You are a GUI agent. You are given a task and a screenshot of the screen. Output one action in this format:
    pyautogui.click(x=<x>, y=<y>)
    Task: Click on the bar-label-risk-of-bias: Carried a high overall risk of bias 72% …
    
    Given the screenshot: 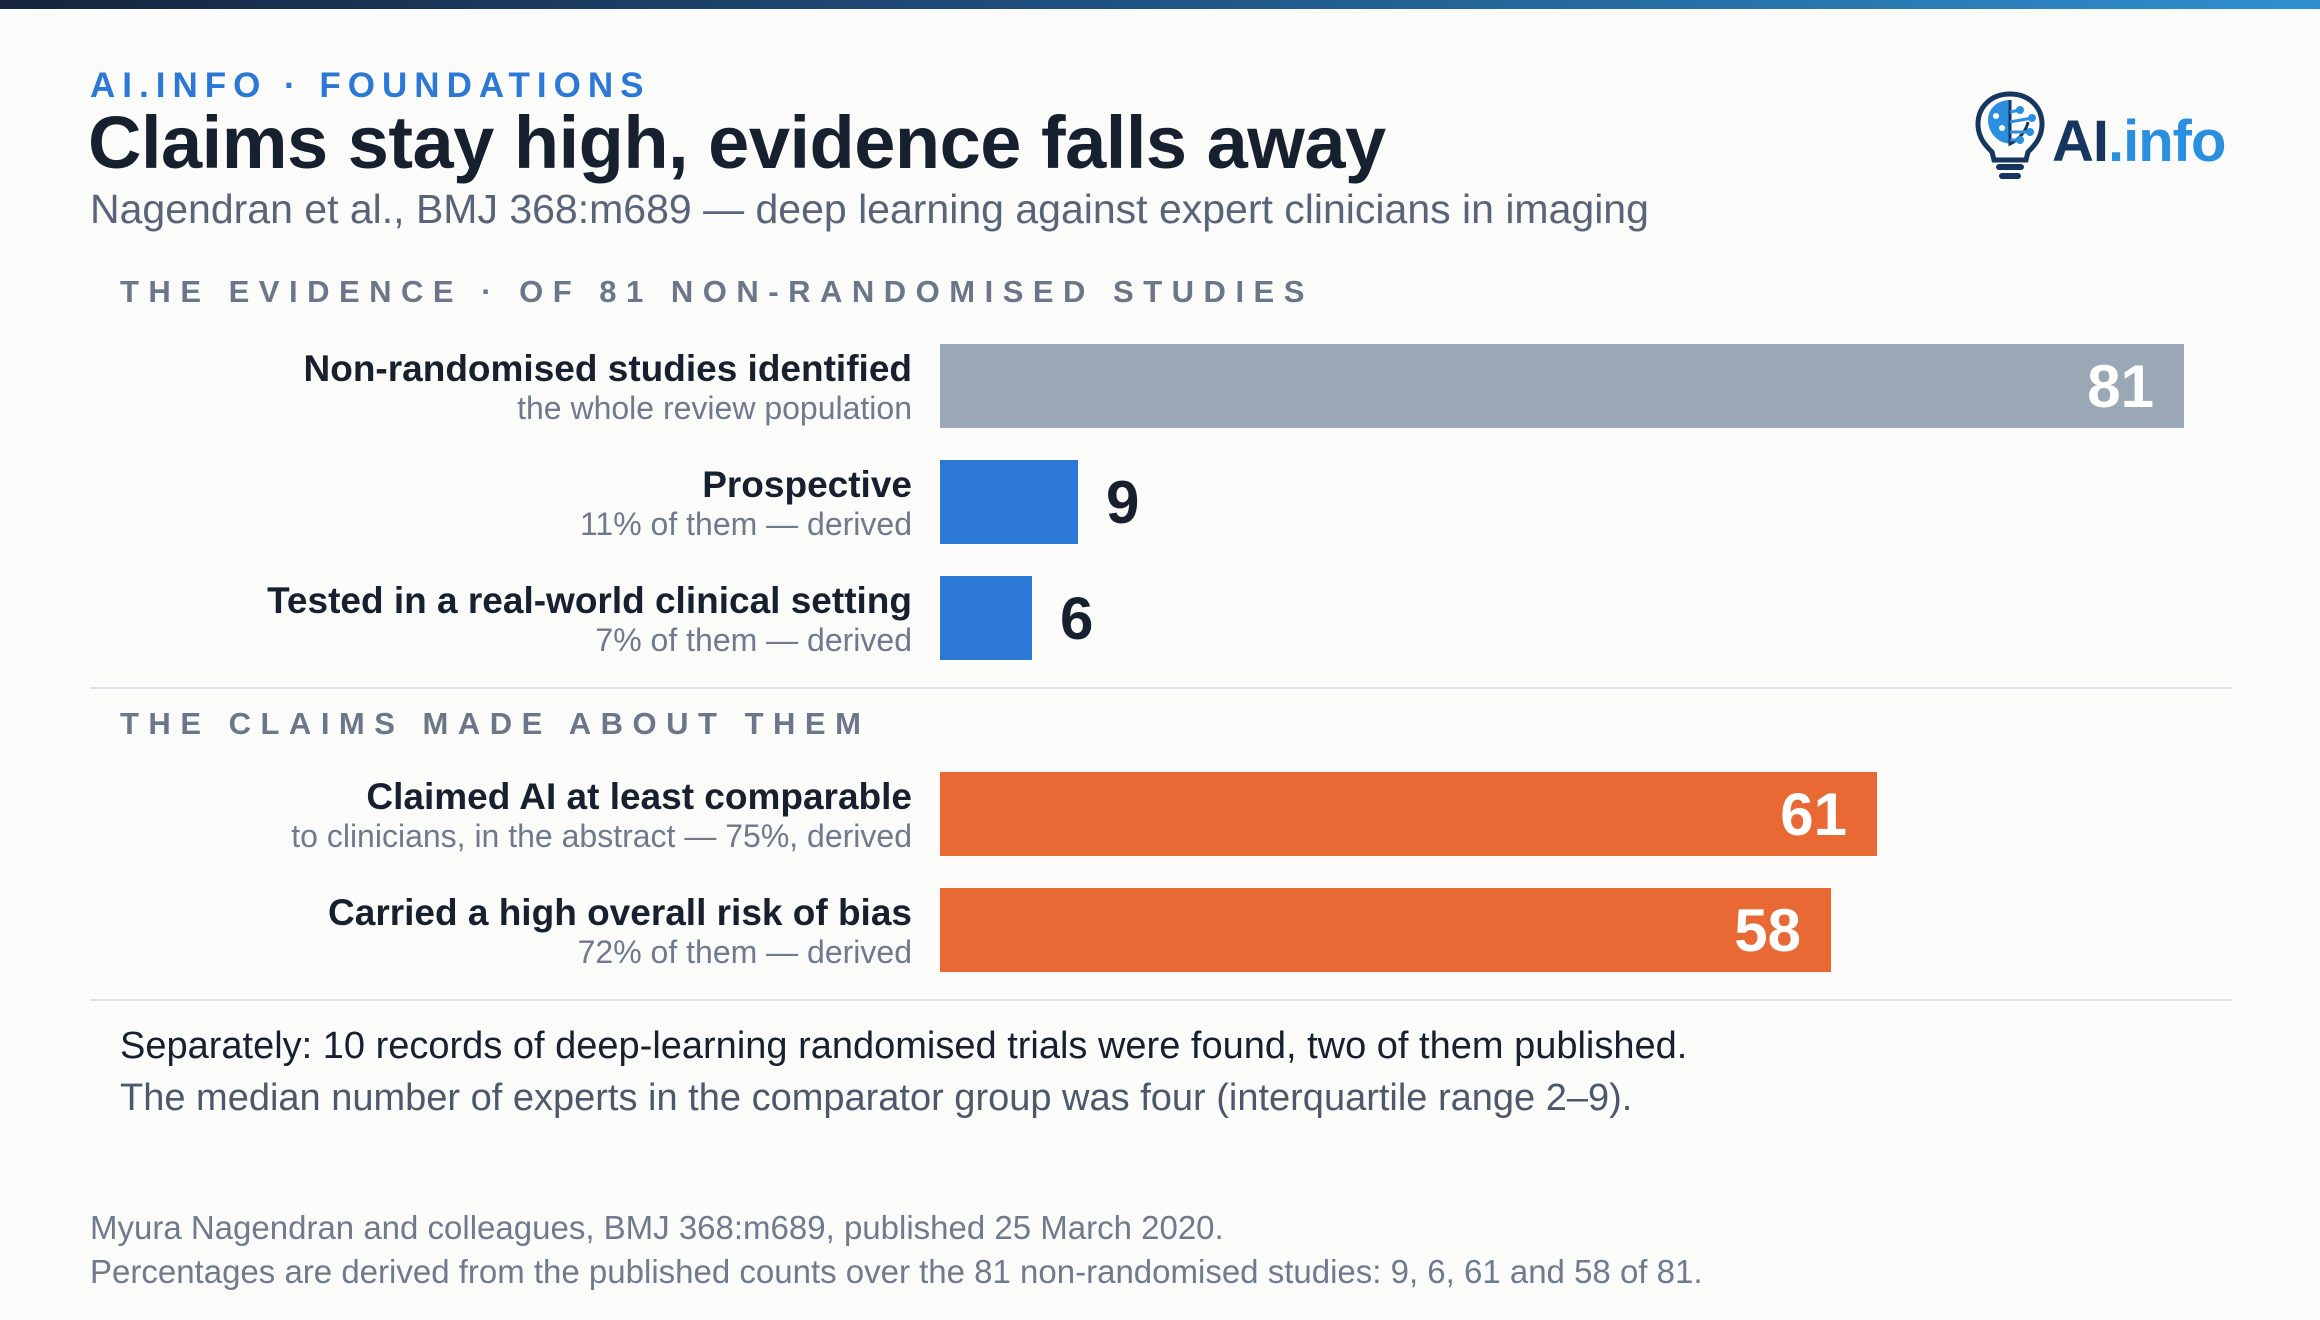 What is the action you would take?
    pyautogui.click(x=620, y=931)
    